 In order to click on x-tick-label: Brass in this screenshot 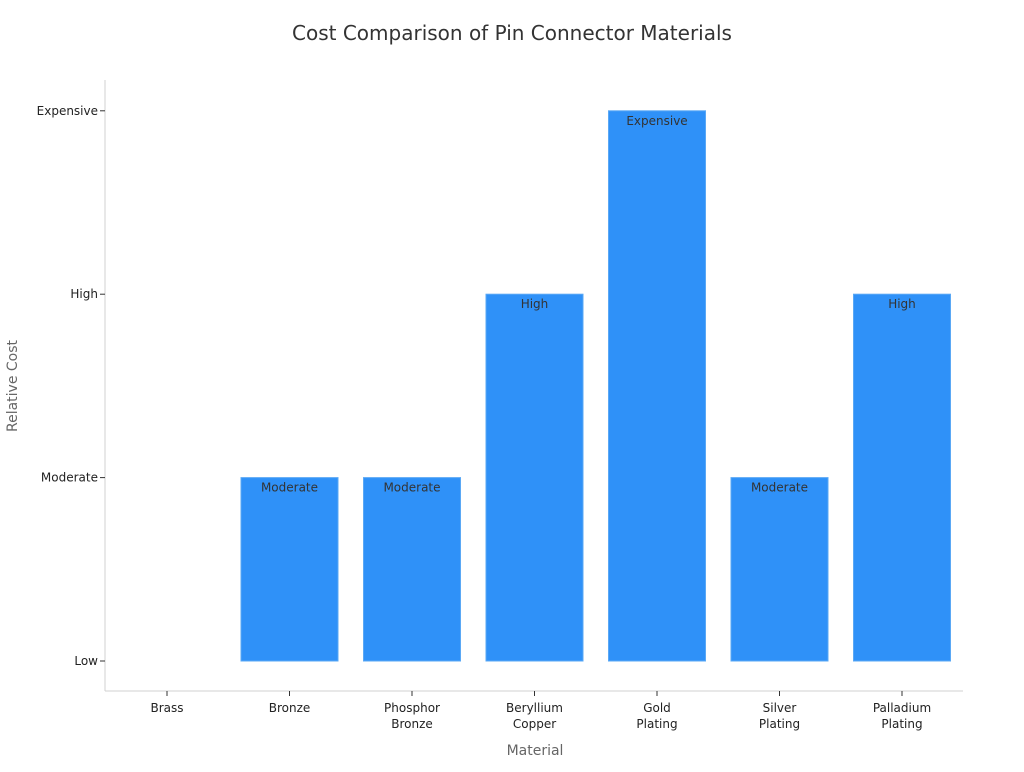, I will do `click(166, 708)`.